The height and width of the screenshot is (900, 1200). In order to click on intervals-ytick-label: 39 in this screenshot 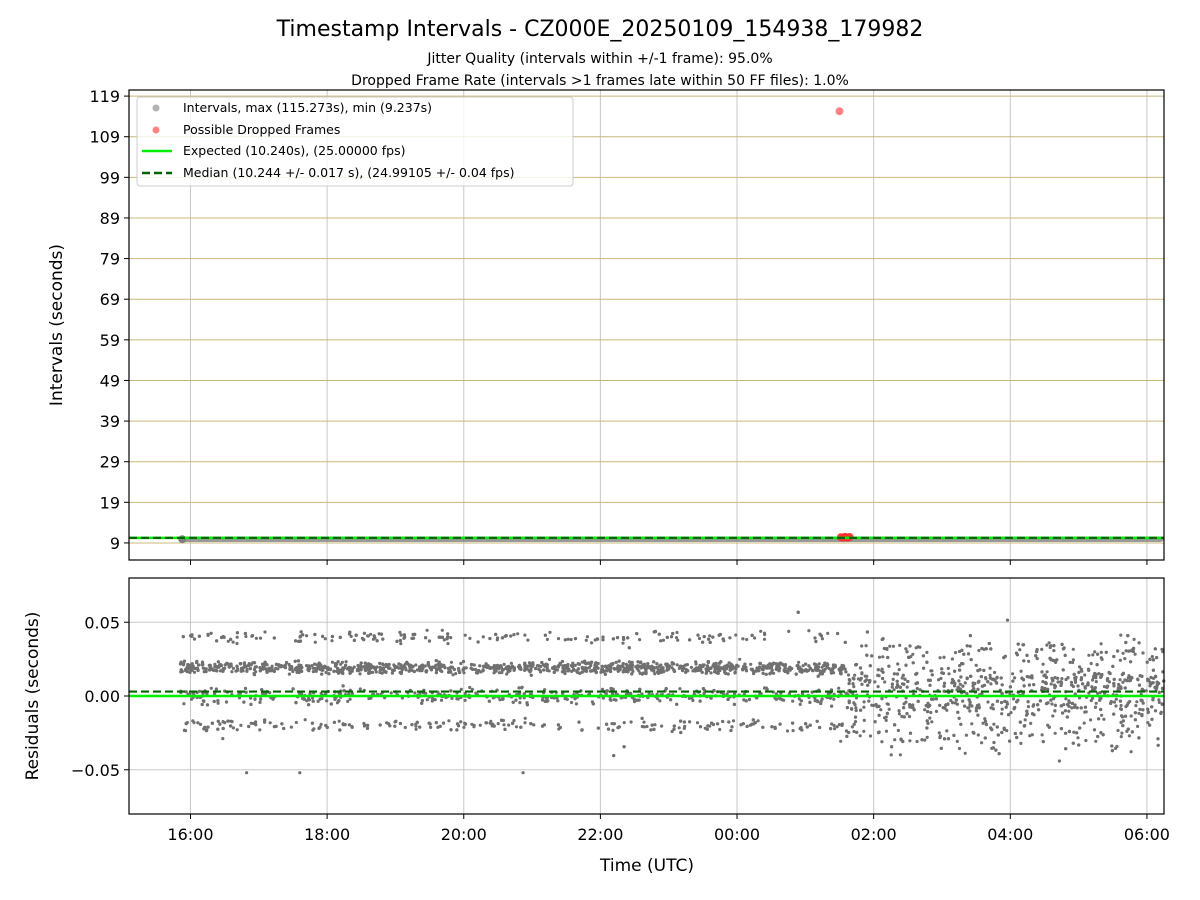, I will do `click(110, 421)`.